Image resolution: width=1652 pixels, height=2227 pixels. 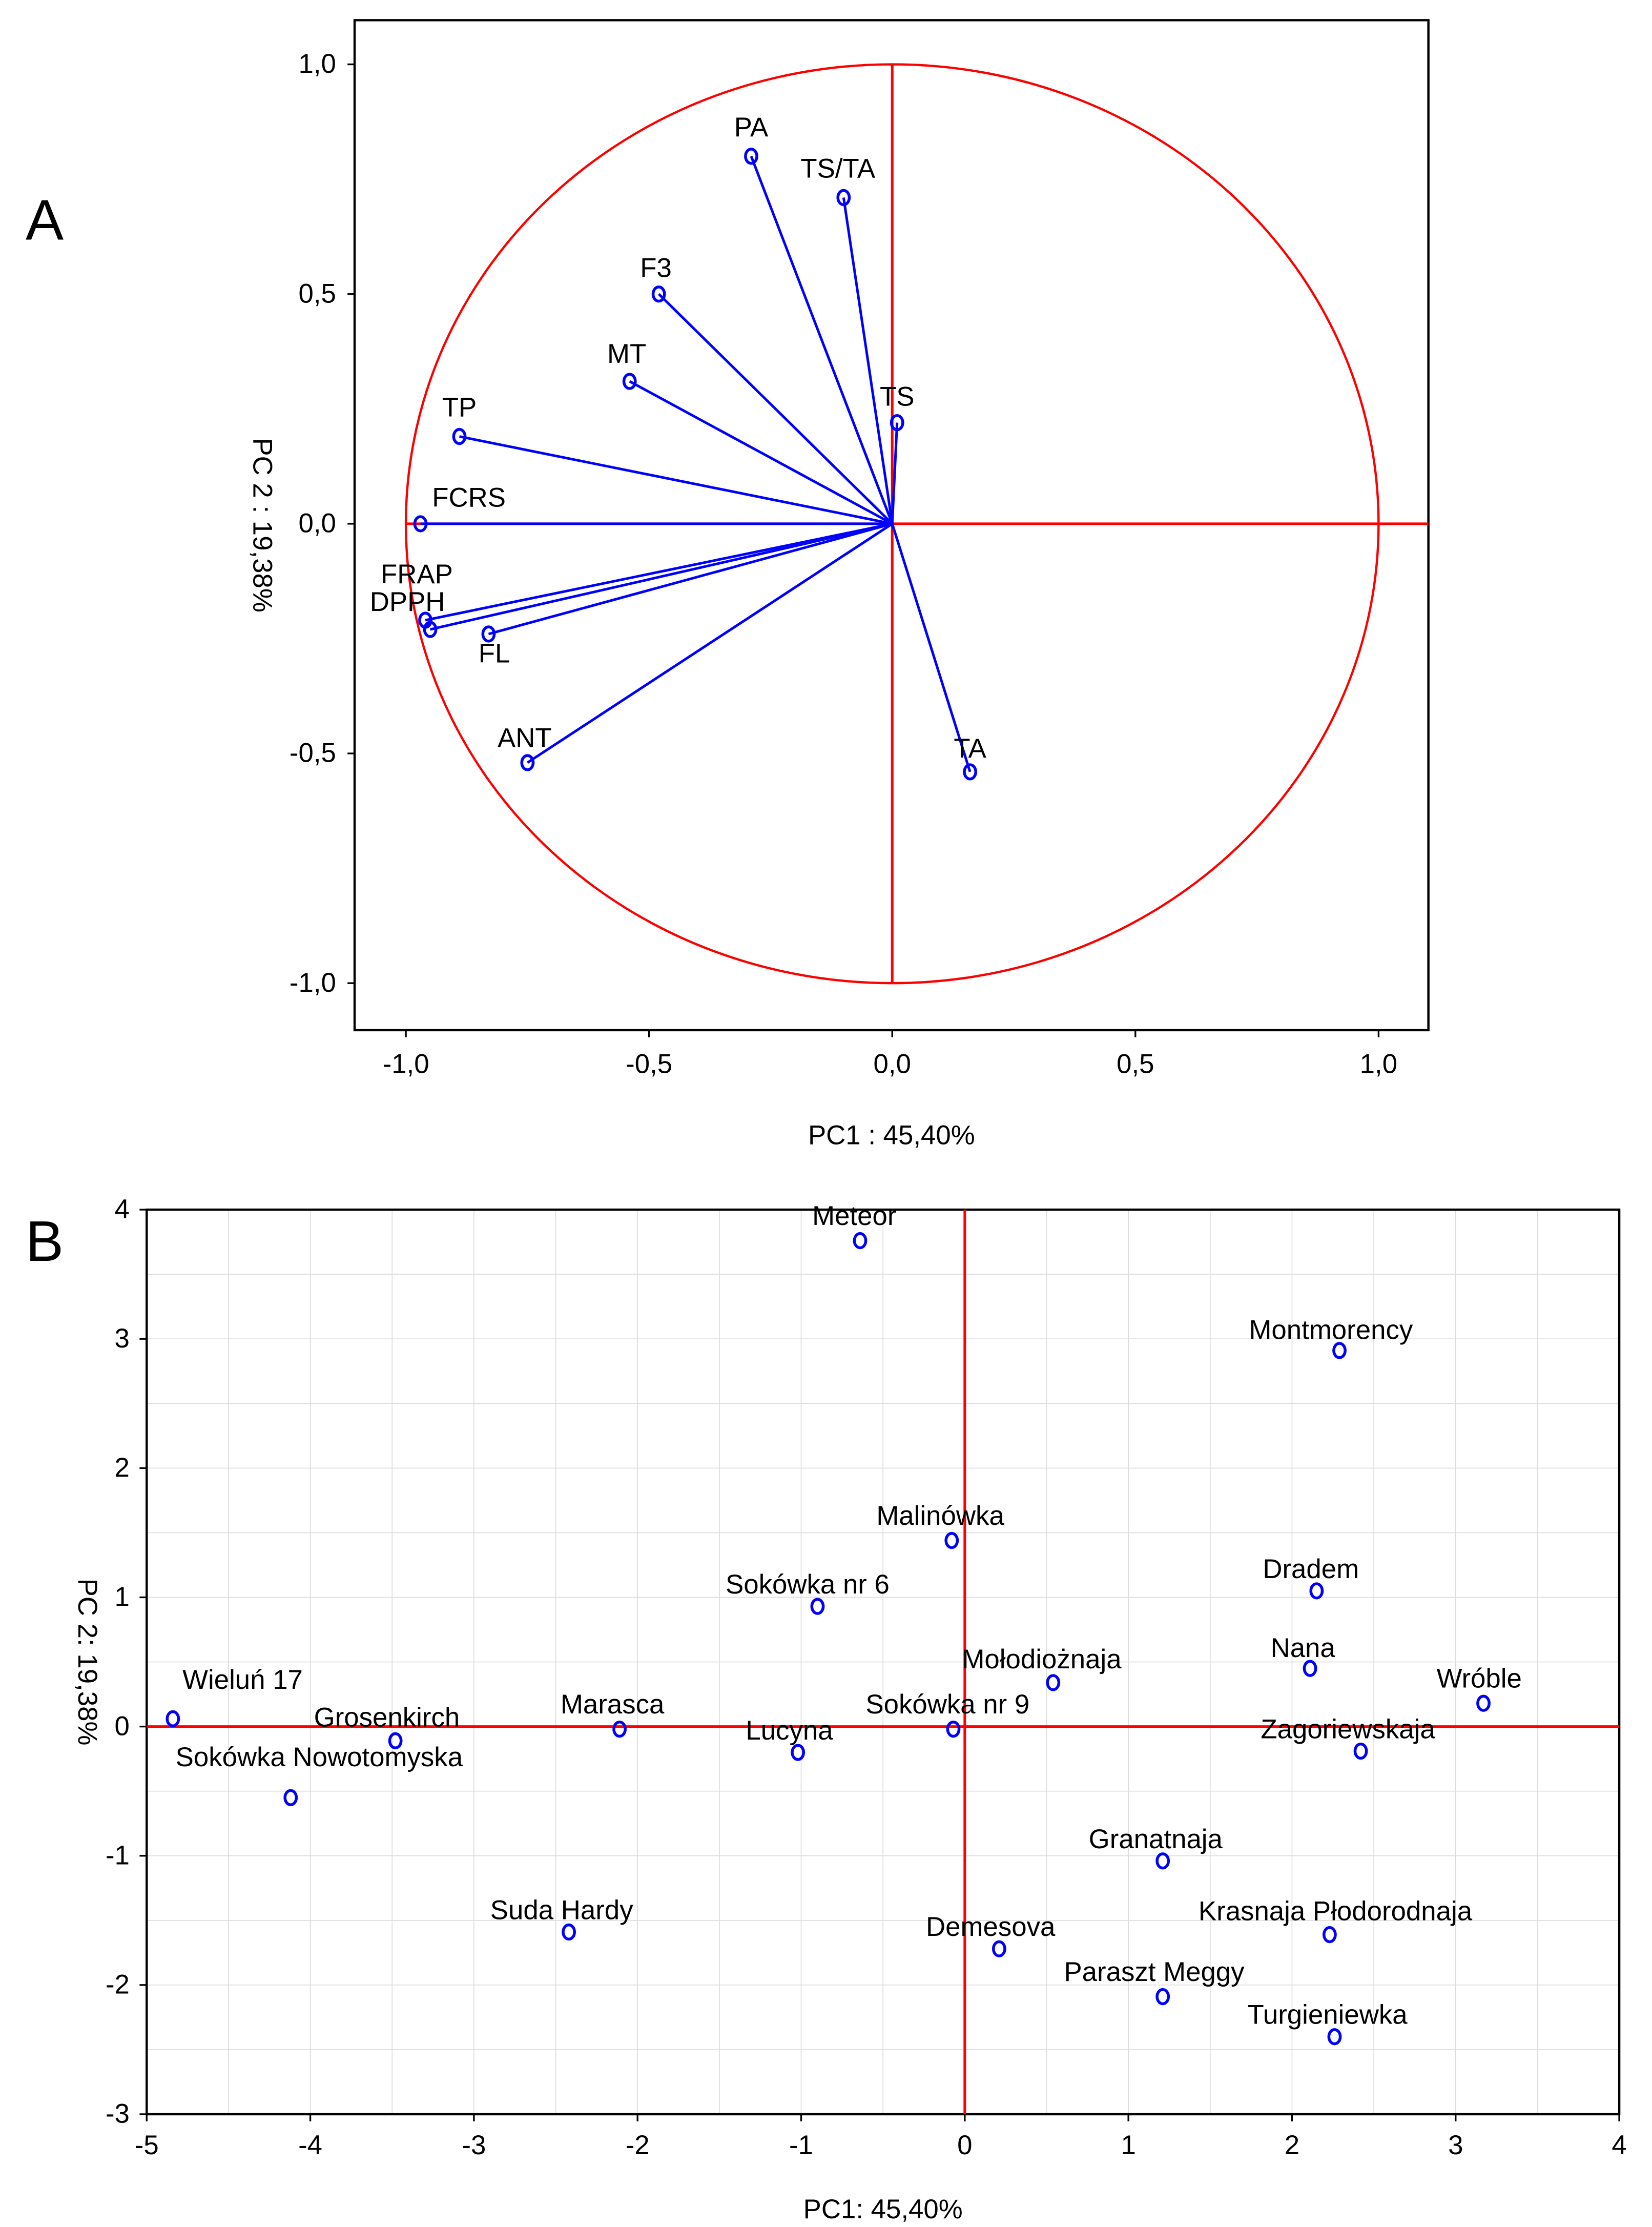 I want to click on x-tick-label: -1, so click(x=801, y=2145).